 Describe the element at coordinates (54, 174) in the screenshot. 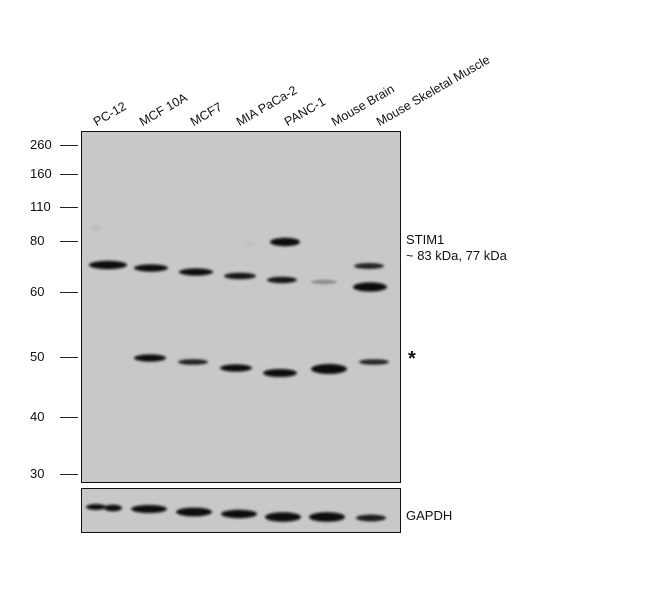

I see `mw-marker-160: 160` at that location.